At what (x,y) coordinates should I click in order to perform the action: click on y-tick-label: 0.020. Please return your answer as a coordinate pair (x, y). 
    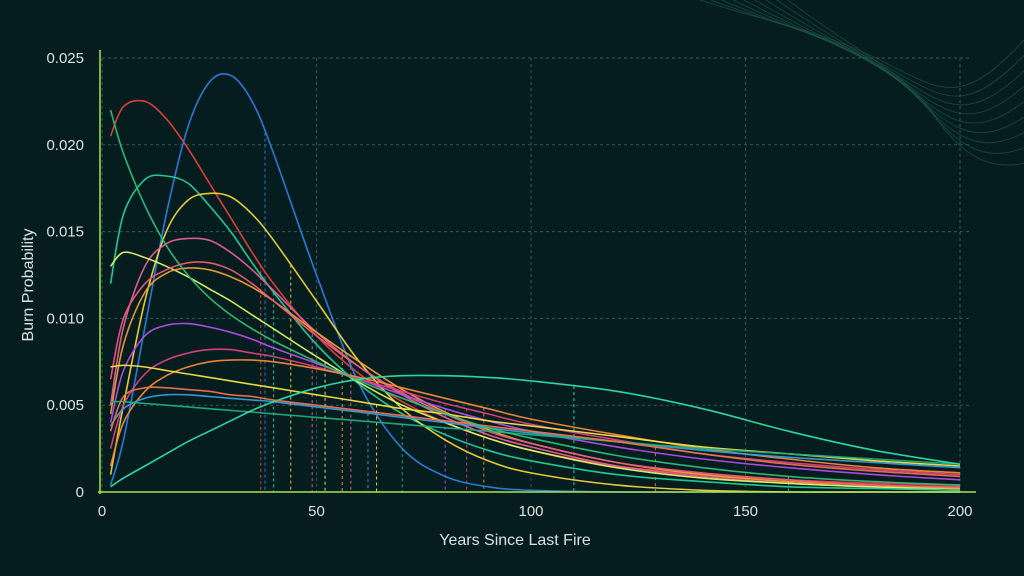
    Looking at the image, I should click on (65, 145).